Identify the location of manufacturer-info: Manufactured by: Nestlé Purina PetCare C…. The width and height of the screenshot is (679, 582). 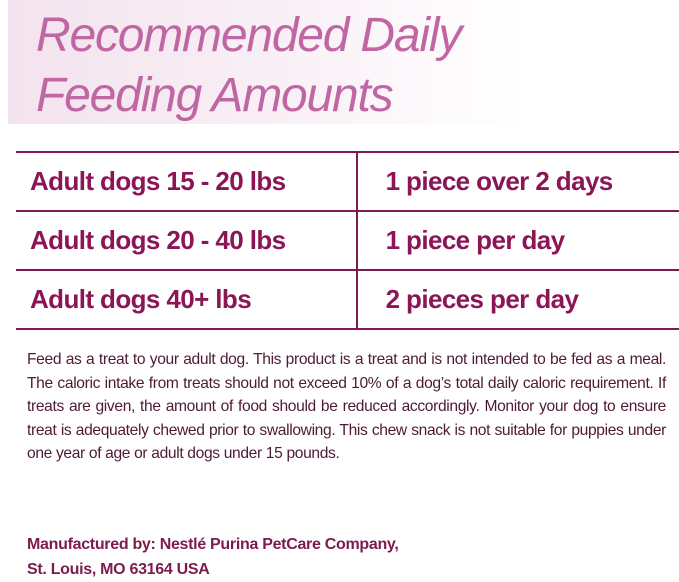
(213, 557).